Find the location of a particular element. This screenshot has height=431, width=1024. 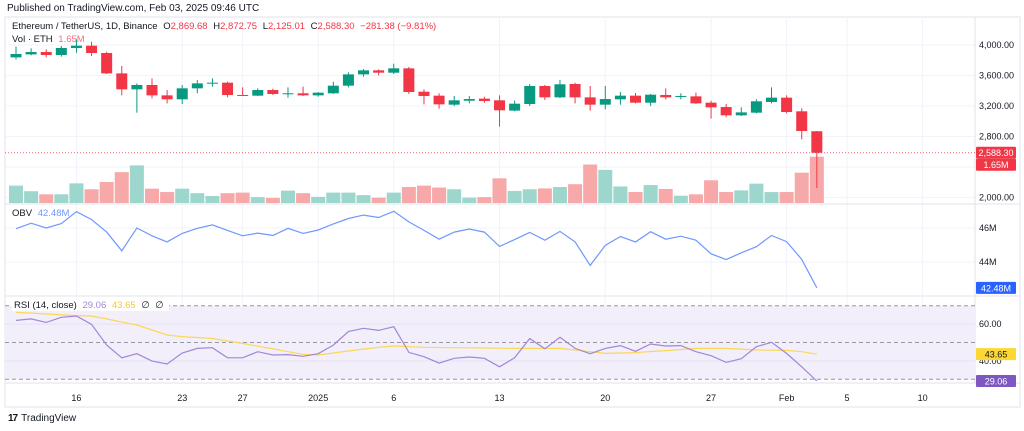

time-axis-label: Feb is located at coordinates (787, 398).